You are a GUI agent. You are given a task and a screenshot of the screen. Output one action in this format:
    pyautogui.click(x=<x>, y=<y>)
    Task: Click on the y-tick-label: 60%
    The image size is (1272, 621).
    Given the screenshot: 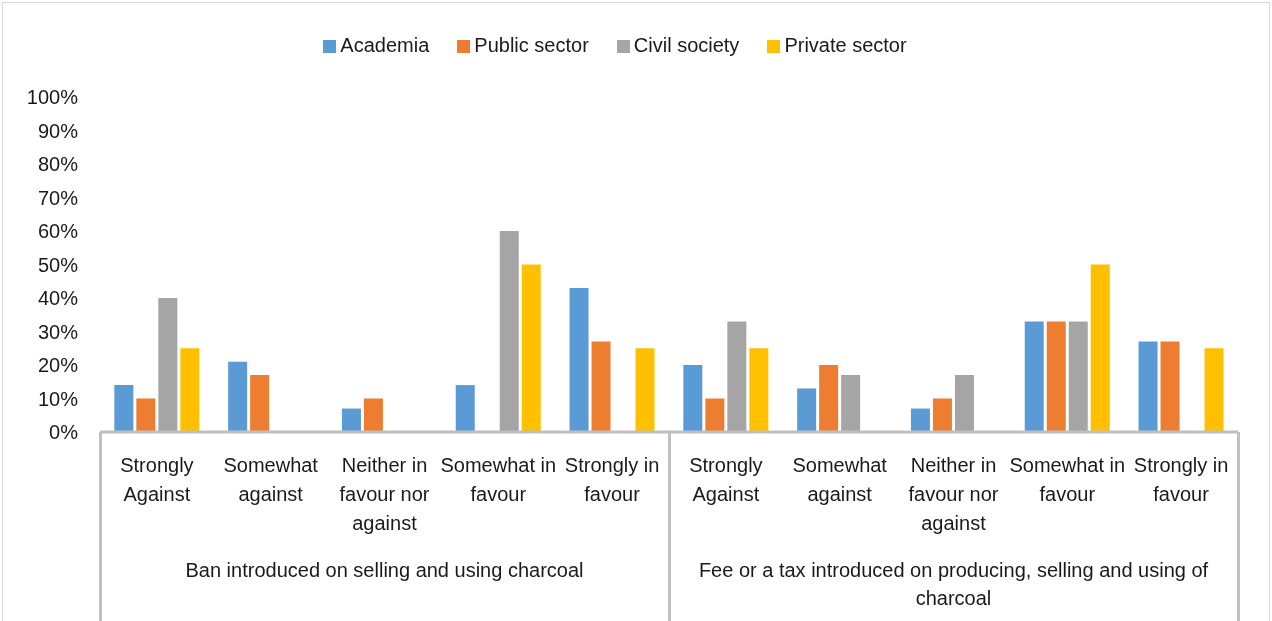 What is the action you would take?
    pyautogui.click(x=58, y=231)
    